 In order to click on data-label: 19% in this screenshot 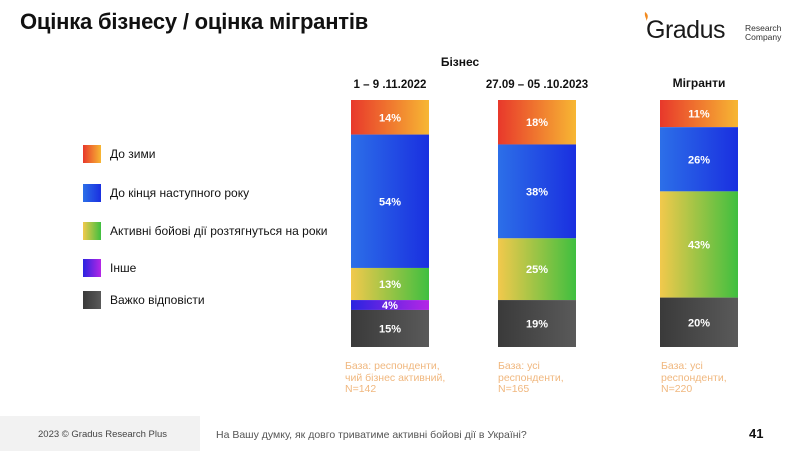, I will do `click(537, 325)`.